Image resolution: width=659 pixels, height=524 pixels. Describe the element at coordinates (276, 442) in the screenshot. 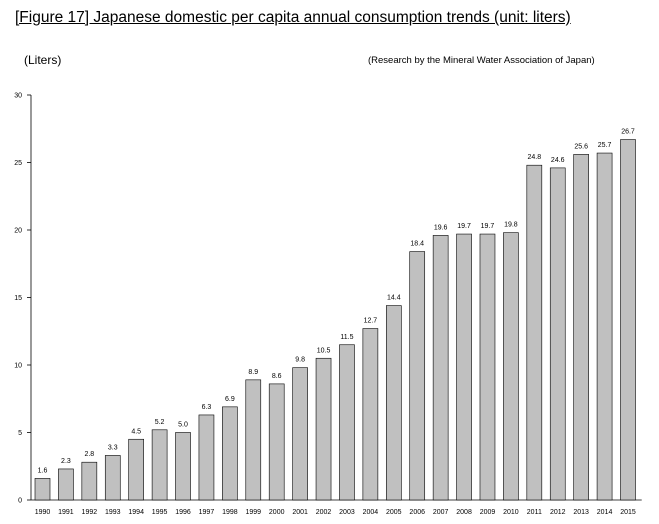

I see `bar-2000` at that location.